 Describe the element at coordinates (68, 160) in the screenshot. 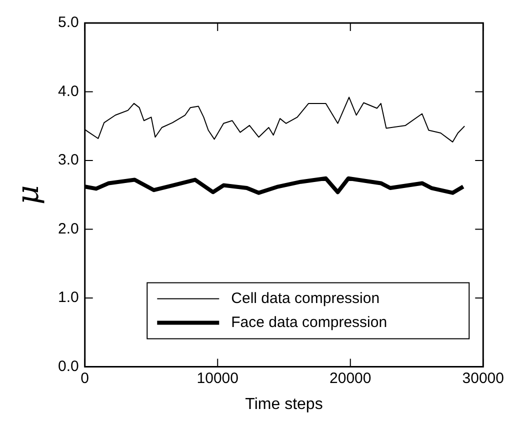

I see `y-tick-label: 3.0` at that location.